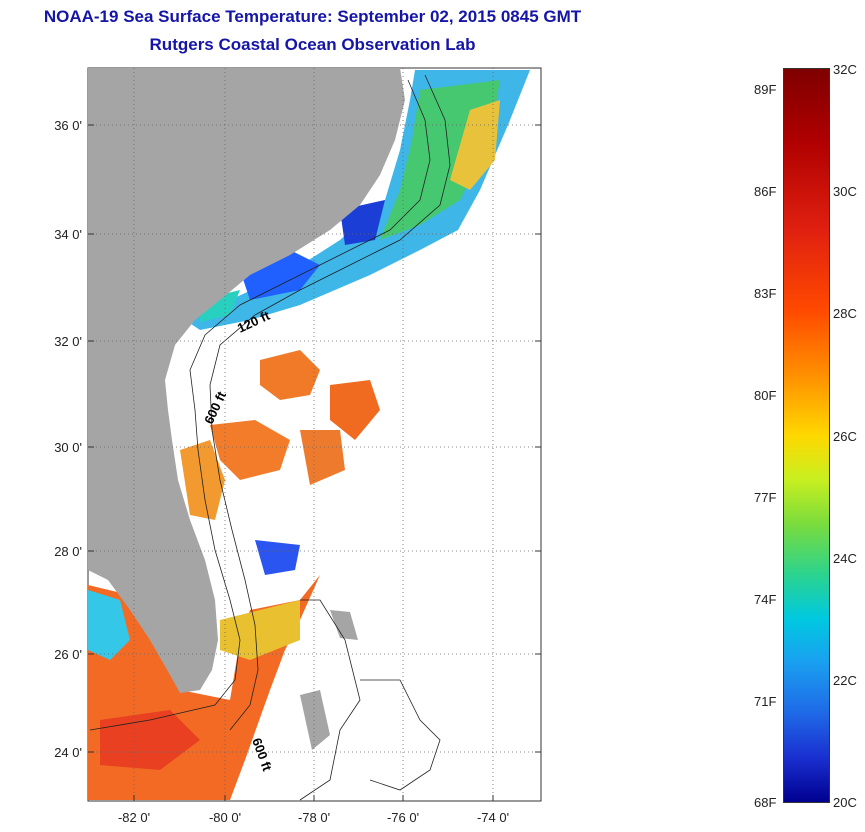 The height and width of the screenshot is (832, 865). Describe the element at coordinates (845, 313) in the screenshot. I see `colorbar-c-label: 28C` at that location.